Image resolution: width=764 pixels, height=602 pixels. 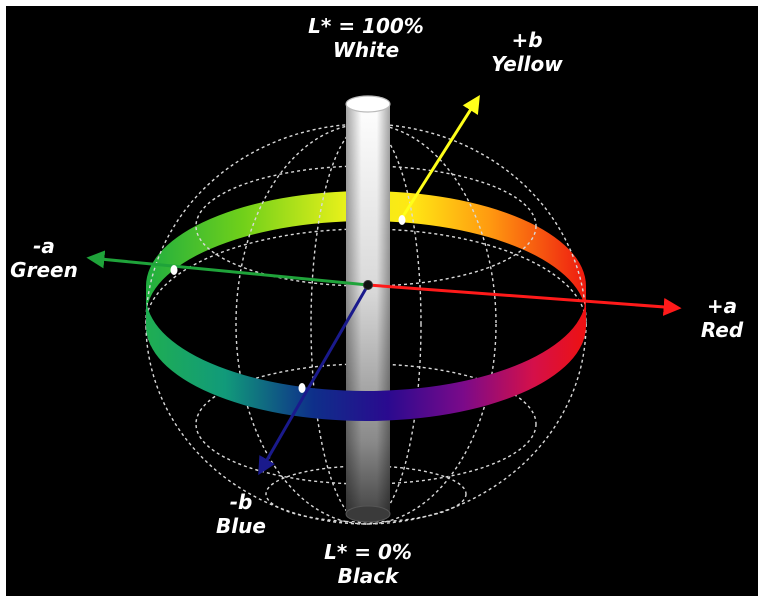 What do you see at coordinates (366, 26) in the screenshot?
I see `white-lightness-value: L* = 100%` at bounding box center [366, 26].